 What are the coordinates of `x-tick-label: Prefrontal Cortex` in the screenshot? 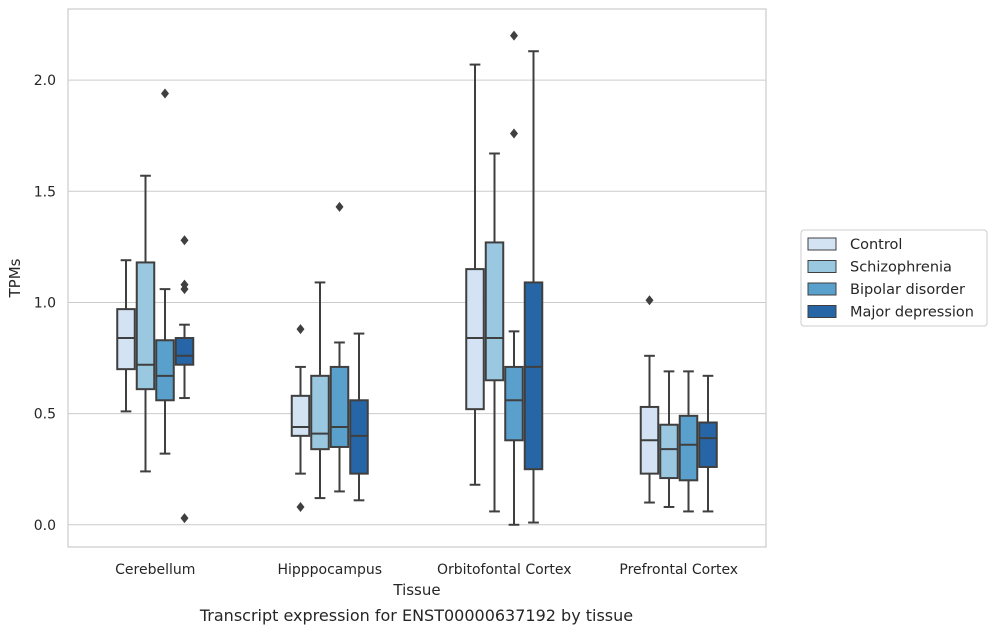 It's located at (678, 570).